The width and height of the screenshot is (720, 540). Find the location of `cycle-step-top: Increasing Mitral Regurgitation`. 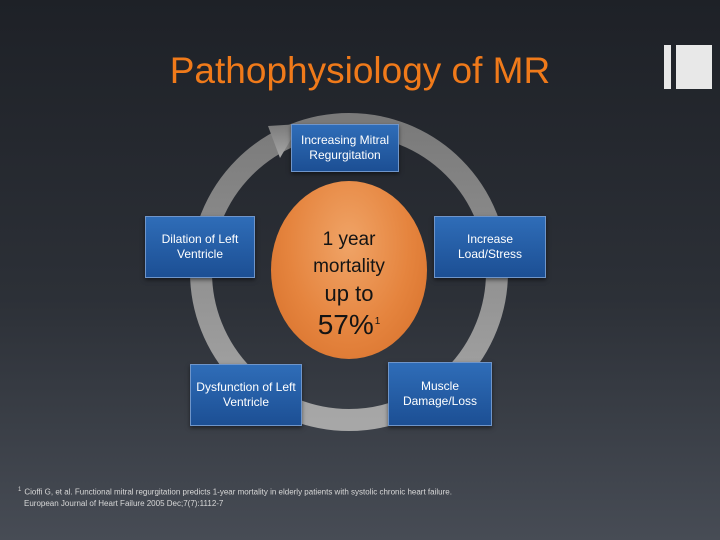

cycle-step-top: Increasing Mitral Regurgitation is located at coordinates (345, 148).